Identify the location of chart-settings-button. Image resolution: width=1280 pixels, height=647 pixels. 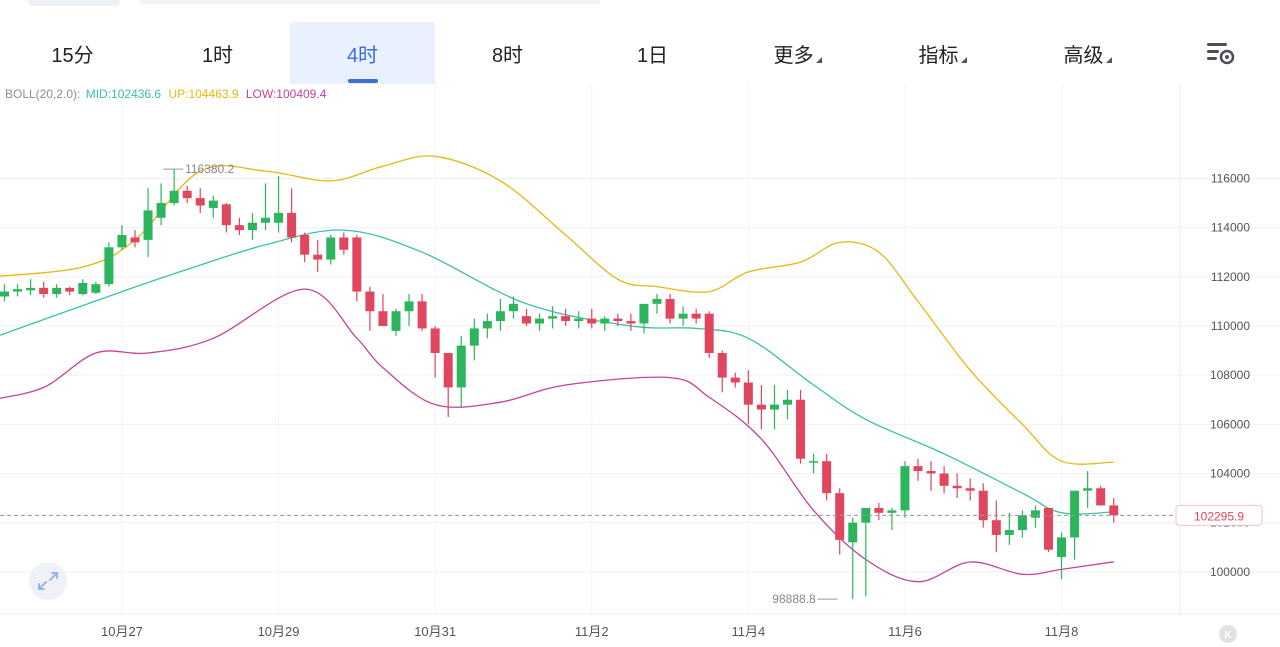
(1220, 53).